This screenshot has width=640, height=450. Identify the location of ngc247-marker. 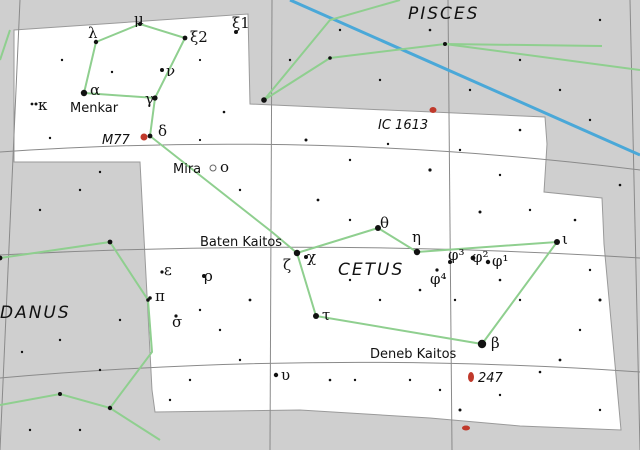
(471, 377).